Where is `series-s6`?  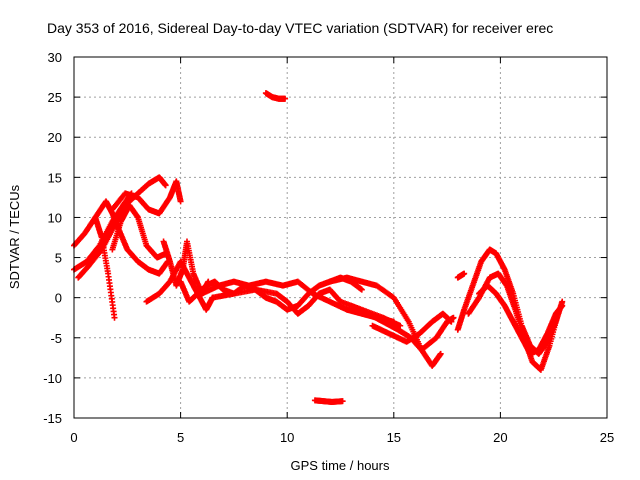 series-s6 is located at coordinates (139, 231).